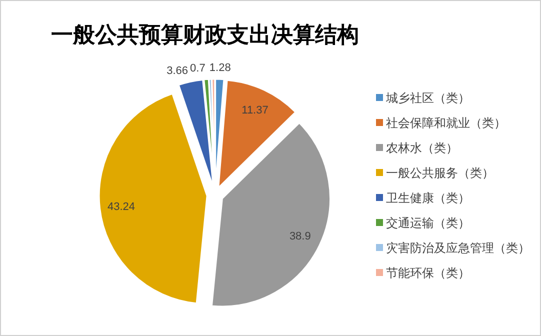  What do you see at coordinates (198, 68) in the screenshot?
I see `data-label: 0.7` at bounding box center [198, 68].